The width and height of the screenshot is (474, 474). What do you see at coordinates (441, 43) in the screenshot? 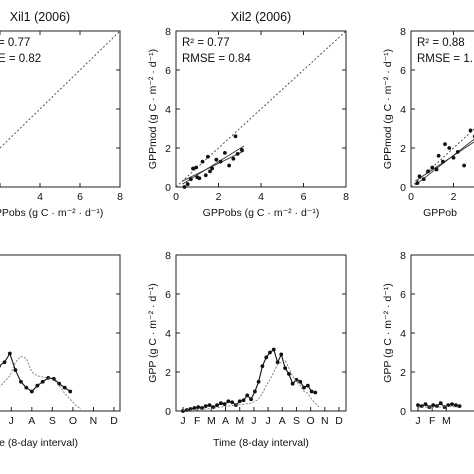
I see `top-right-stat-text: R² = 0.88` at bounding box center [441, 43].